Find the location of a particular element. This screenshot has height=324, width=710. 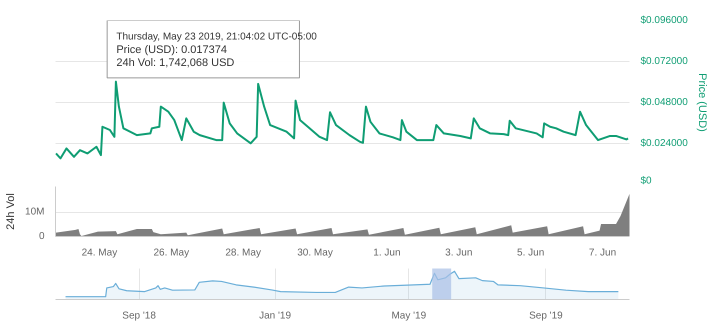

x-tick-label: 5. Jun is located at coordinates (530, 253).